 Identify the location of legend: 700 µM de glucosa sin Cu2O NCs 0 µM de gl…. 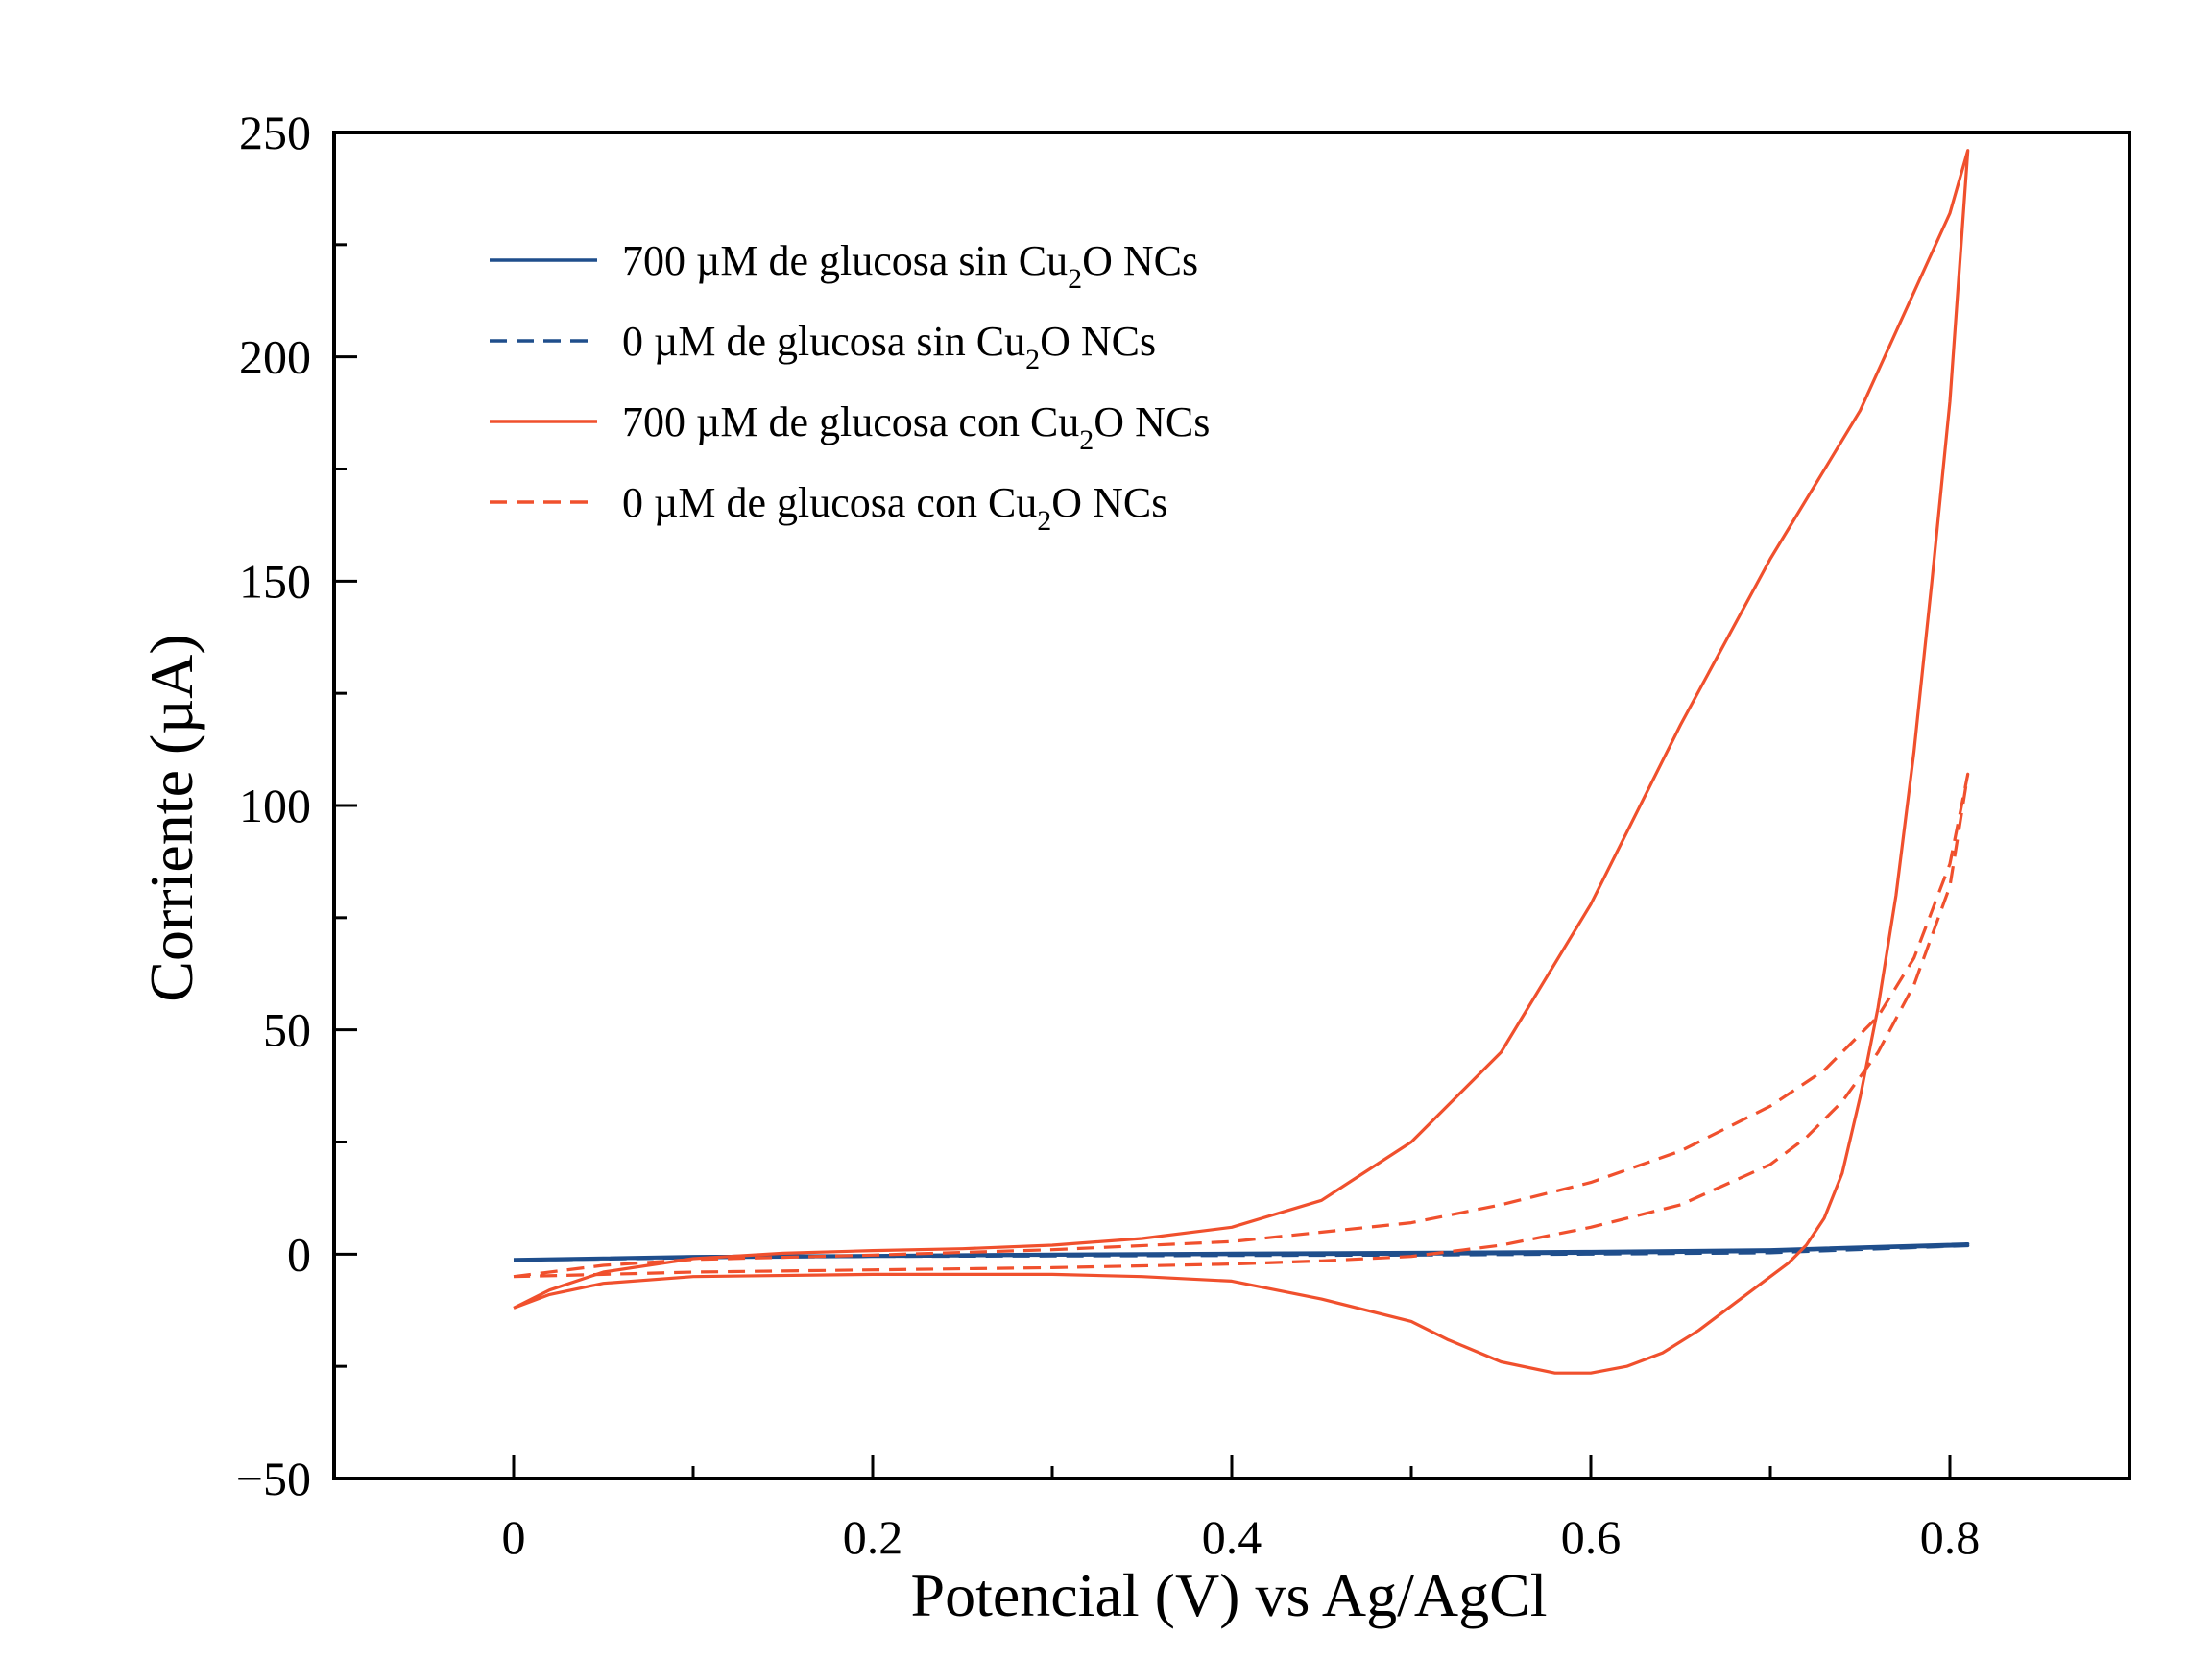
(850, 387).